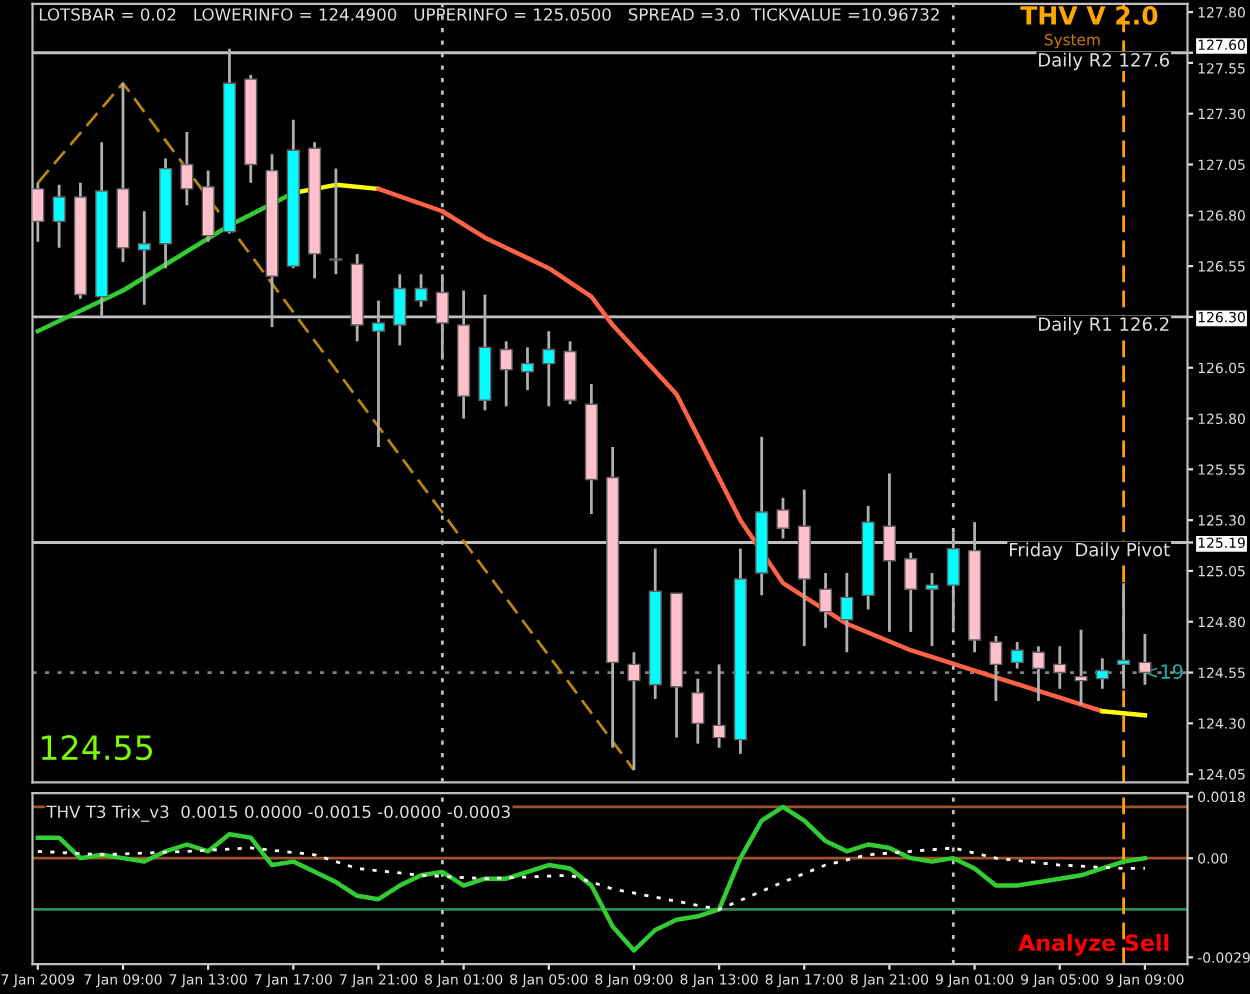  I want to click on text: THV T3 Trix_v3 0.0015 0.0000 -0.0015 -0.0000 -0.0003, so click(278, 813).